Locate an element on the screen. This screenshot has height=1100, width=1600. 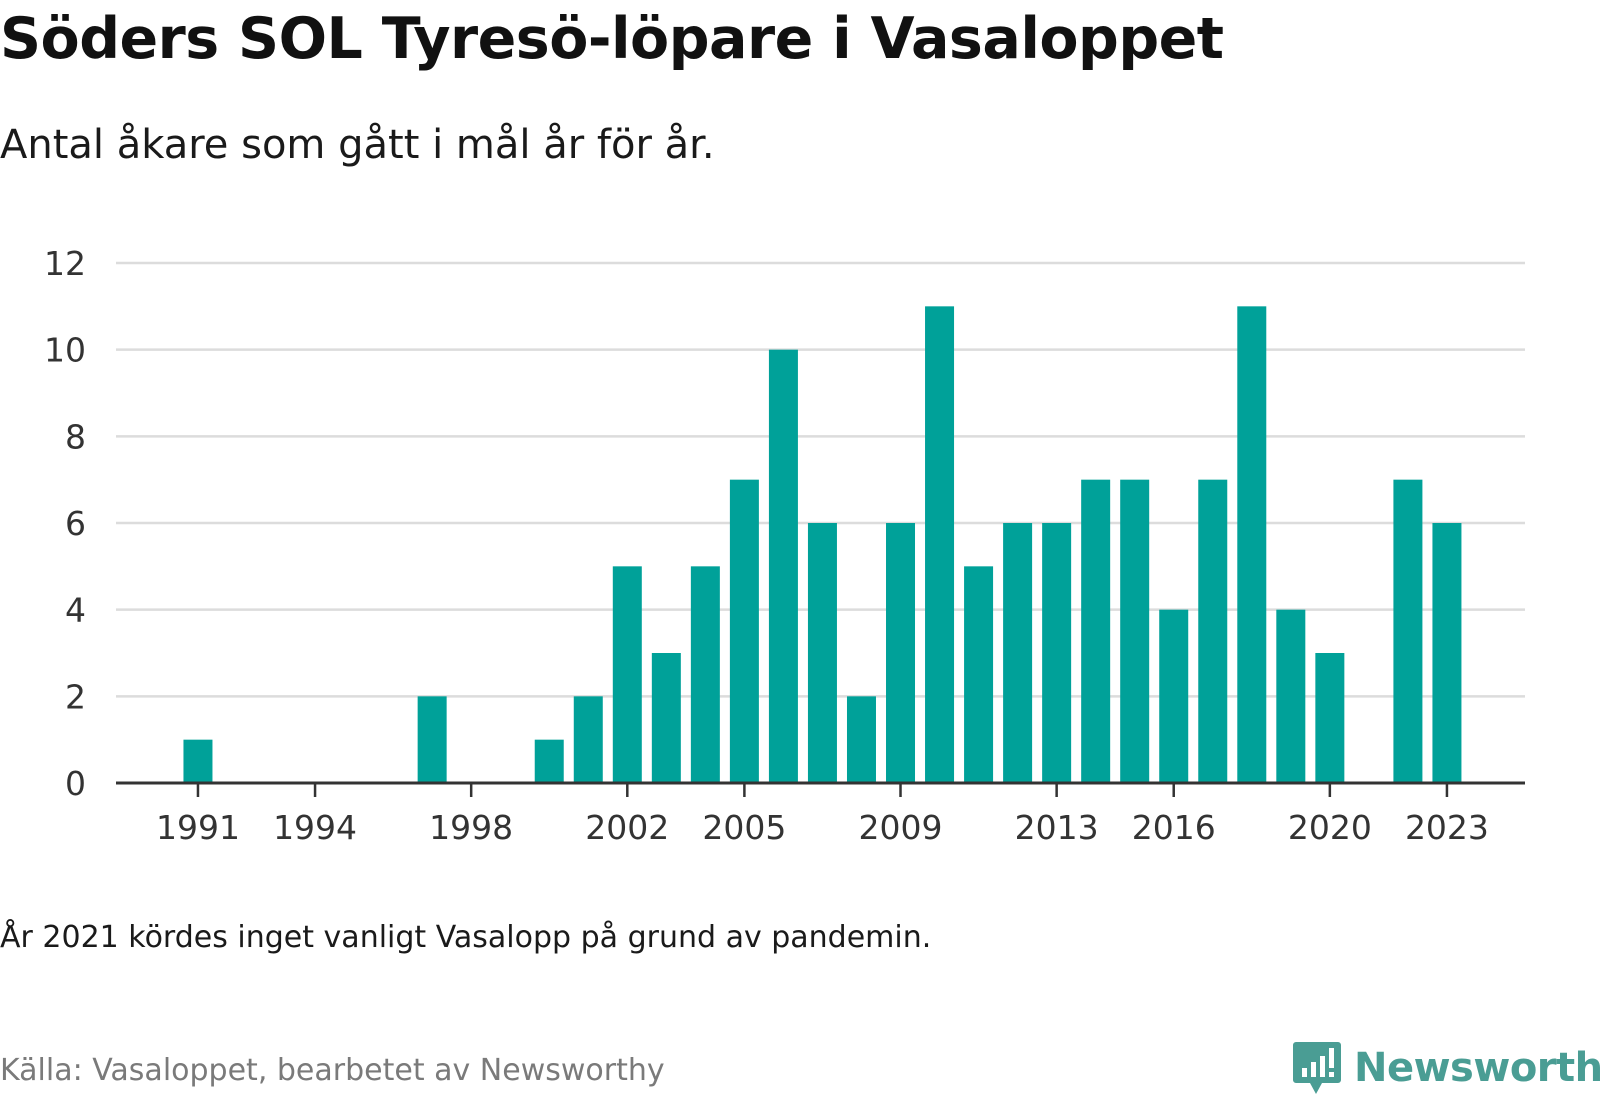
bar-2009 is located at coordinates (901, 653).